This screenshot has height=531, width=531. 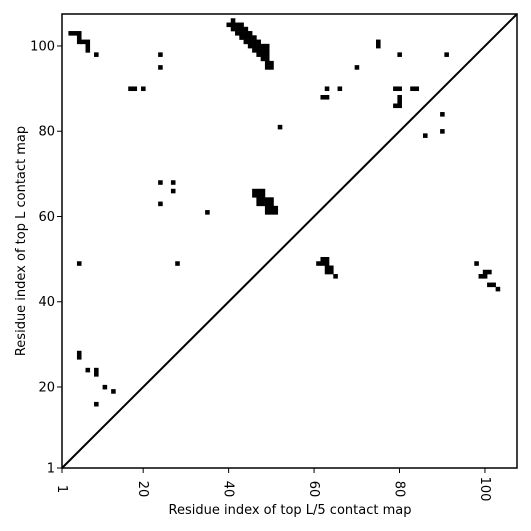 What do you see at coordinates (42, 46) in the screenshot?
I see `y-tick-label: 100` at bounding box center [42, 46].